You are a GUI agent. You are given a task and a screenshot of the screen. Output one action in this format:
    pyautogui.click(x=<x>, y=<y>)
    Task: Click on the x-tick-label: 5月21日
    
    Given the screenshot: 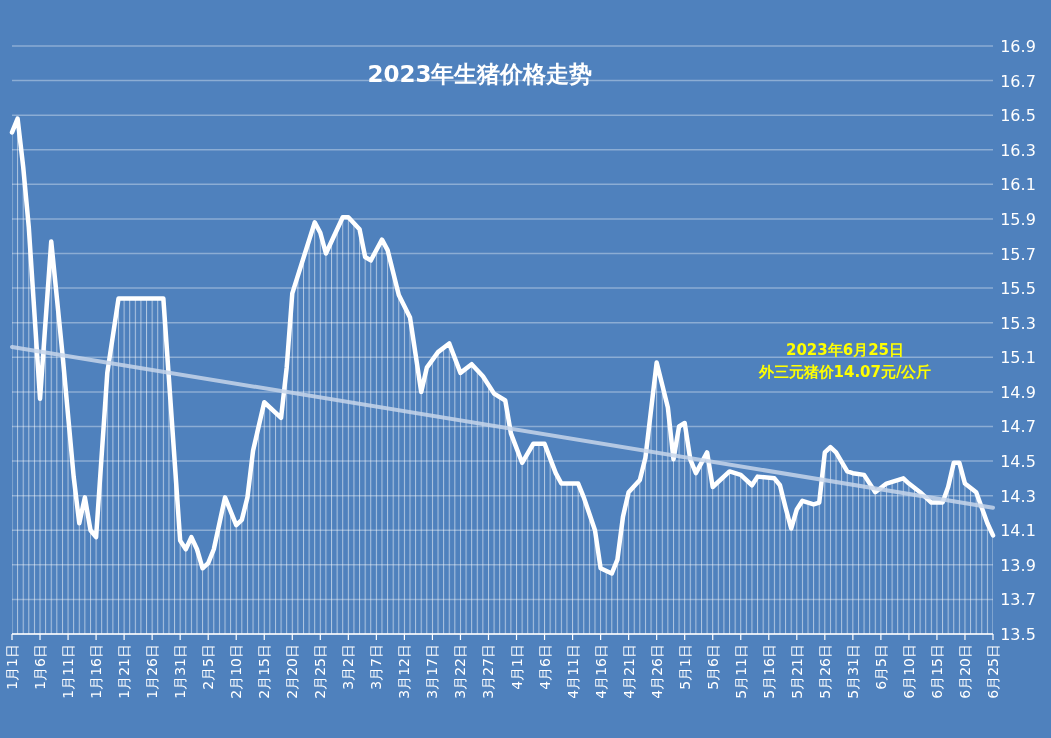 What is the action you would take?
    pyautogui.click(x=796, y=671)
    